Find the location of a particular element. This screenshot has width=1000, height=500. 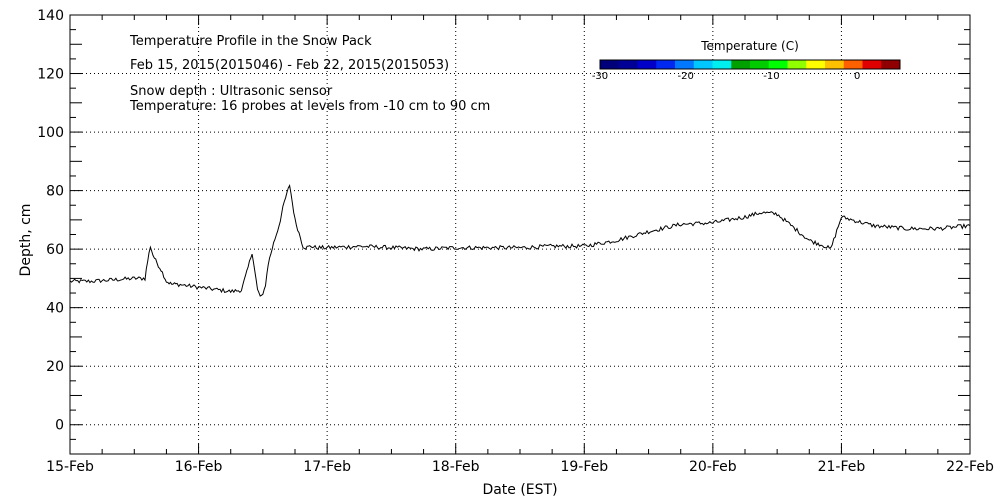

sensor-note: Snow depth : Ultrasonic sensor is located at coordinates (231, 91).